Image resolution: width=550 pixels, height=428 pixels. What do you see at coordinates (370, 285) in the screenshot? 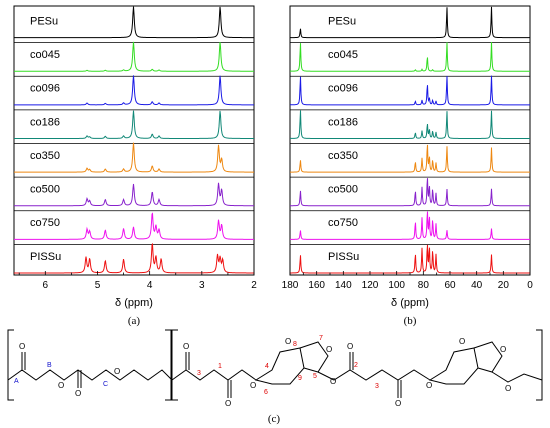
I see `x-tick-label: 120` at bounding box center [370, 285].